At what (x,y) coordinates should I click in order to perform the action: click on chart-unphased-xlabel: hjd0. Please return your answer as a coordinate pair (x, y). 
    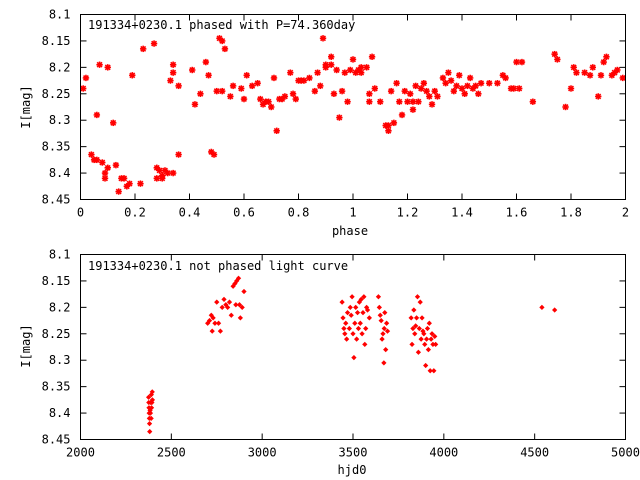
    Looking at the image, I should click on (352, 470).